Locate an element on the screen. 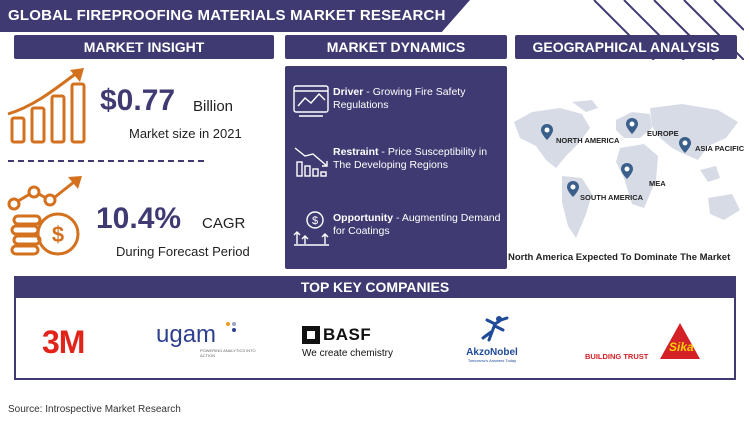 The width and height of the screenshot is (750, 422). market-size-value: $0.77 is located at coordinates (138, 100).